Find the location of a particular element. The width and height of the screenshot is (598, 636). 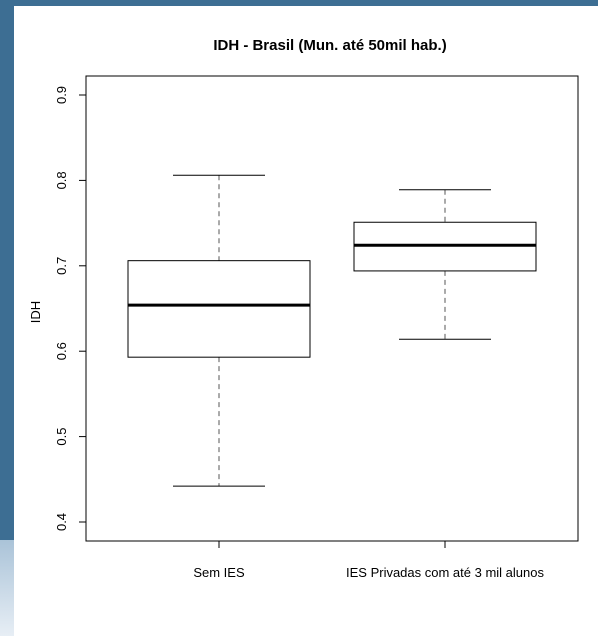

top-border-strip is located at coordinates (299, 3).